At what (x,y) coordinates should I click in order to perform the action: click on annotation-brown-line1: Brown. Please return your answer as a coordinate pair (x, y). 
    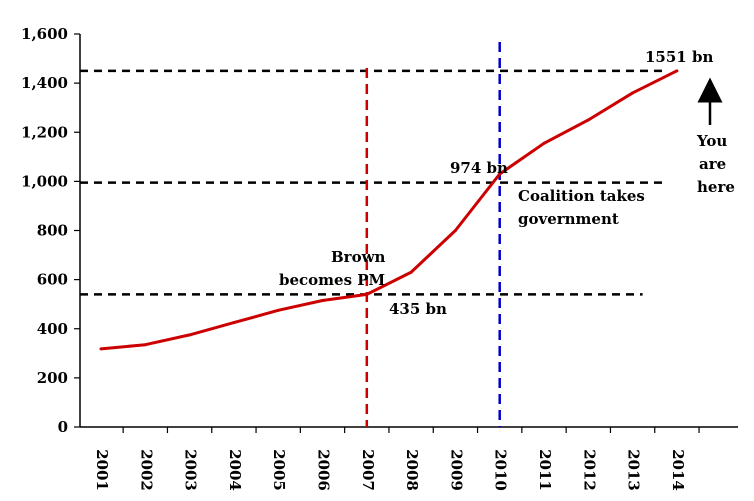
    Looking at the image, I should click on (358, 257).